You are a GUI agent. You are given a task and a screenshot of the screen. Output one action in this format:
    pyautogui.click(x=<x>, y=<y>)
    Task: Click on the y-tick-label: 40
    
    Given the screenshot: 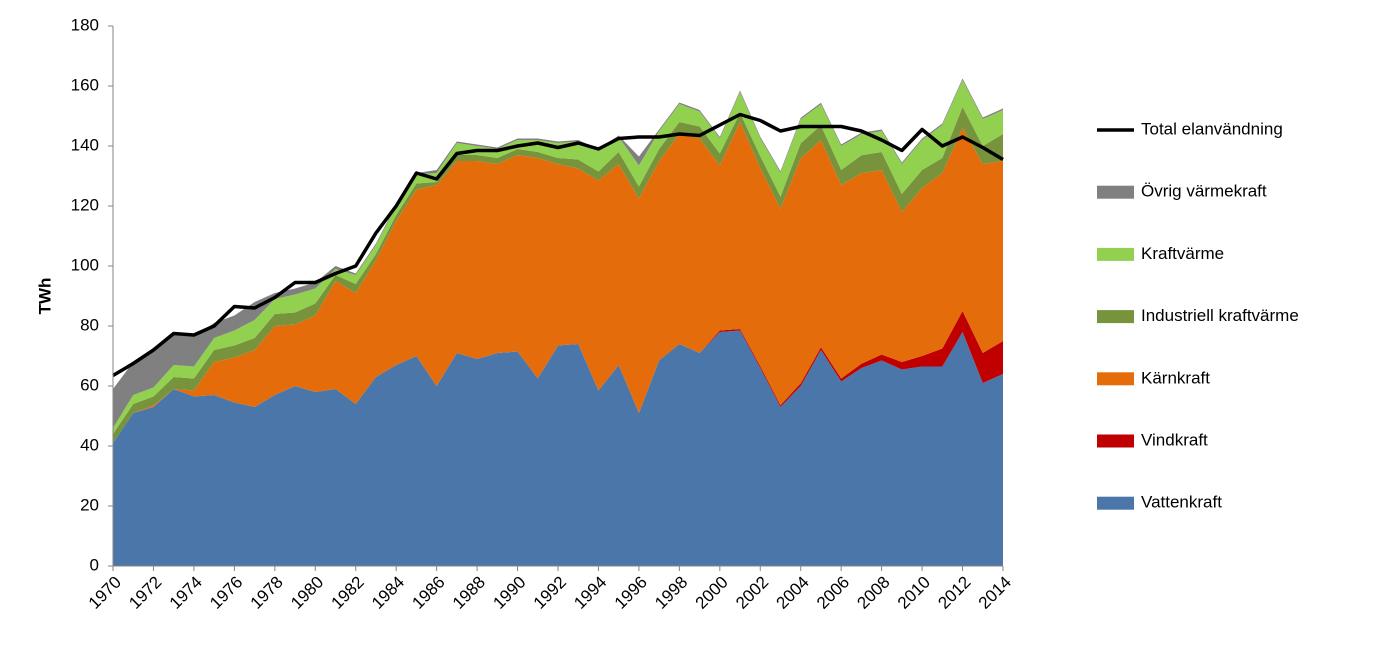 What is the action you would take?
    pyautogui.click(x=89, y=444)
    